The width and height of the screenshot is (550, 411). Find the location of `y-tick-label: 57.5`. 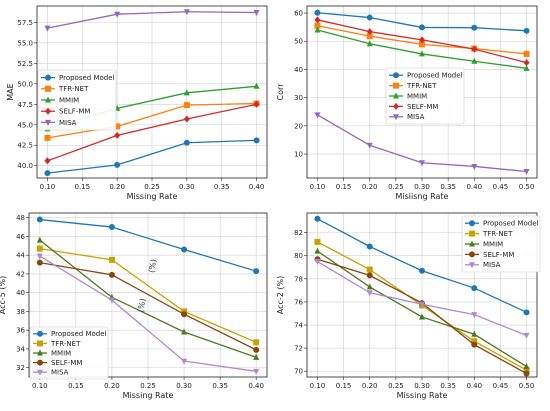

y-tick-label: 57.5 is located at coordinates (25, 23).